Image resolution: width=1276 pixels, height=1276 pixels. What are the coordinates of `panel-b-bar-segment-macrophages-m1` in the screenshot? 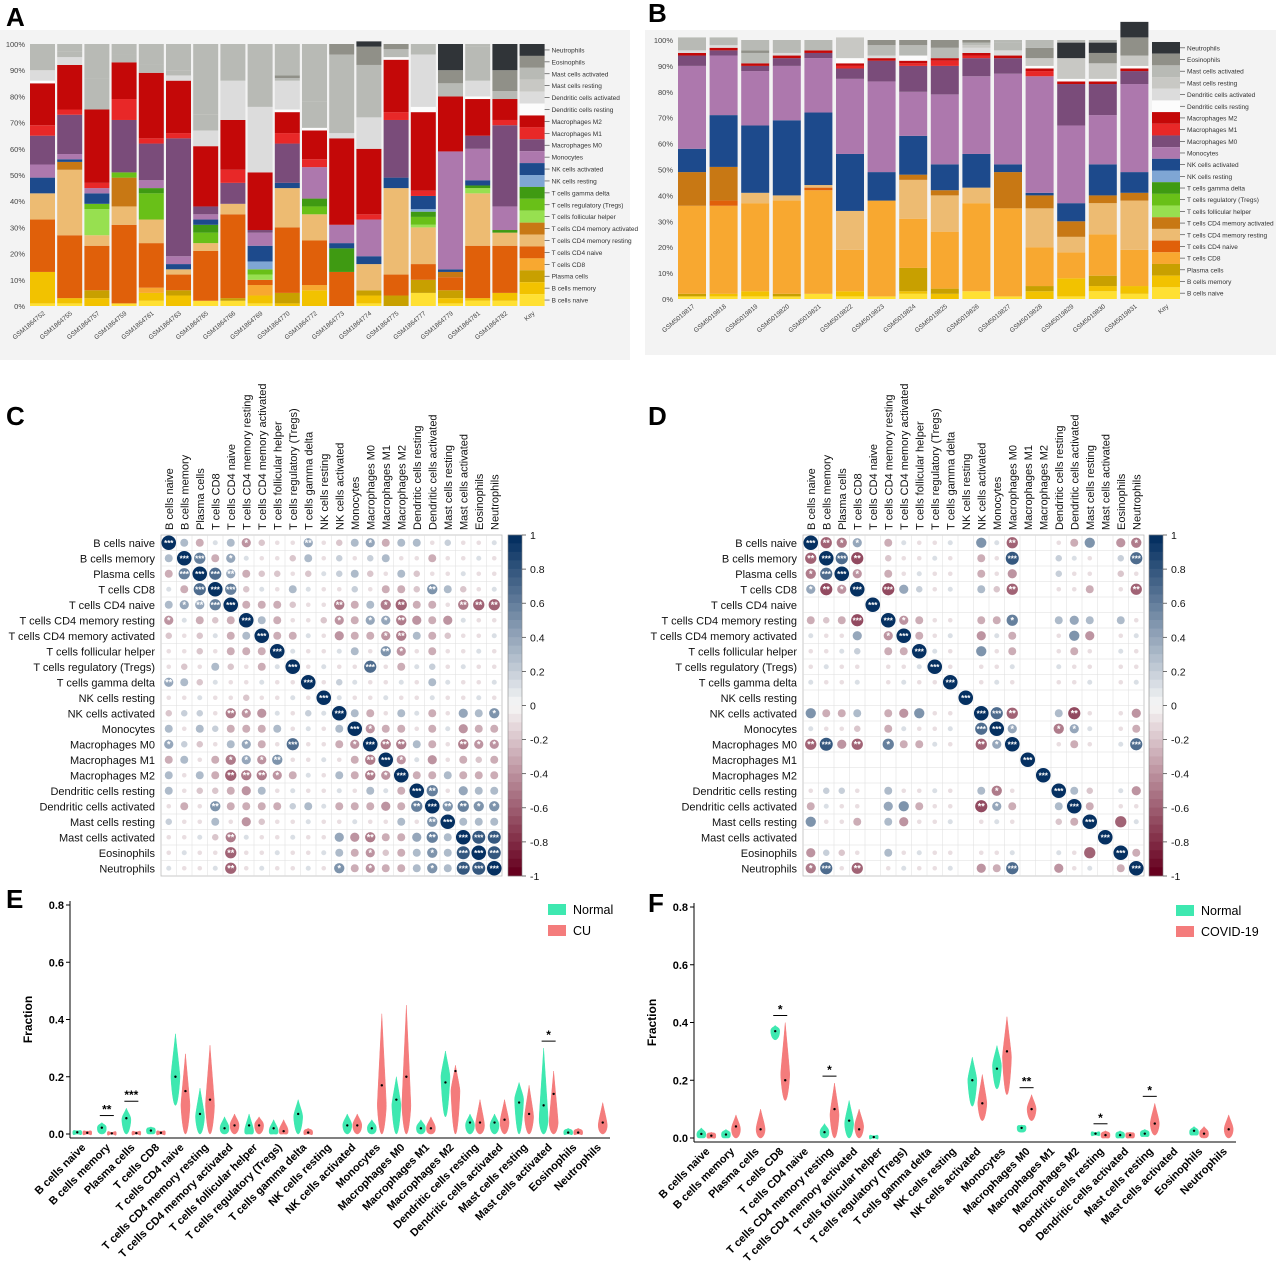 It's located at (944, 63).